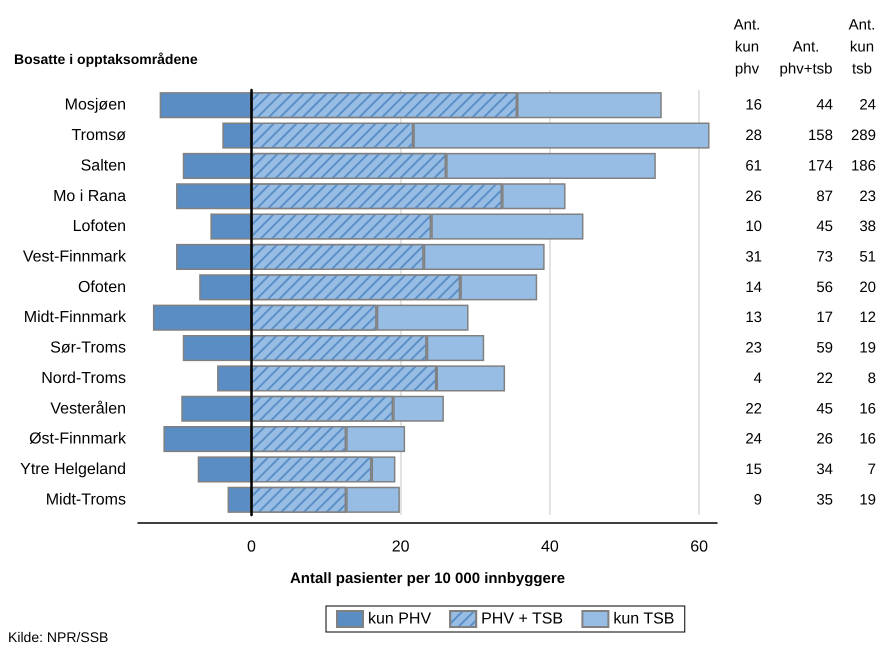 The width and height of the screenshot is (880, 650). I want to click on text: 20, so click(867, 287).